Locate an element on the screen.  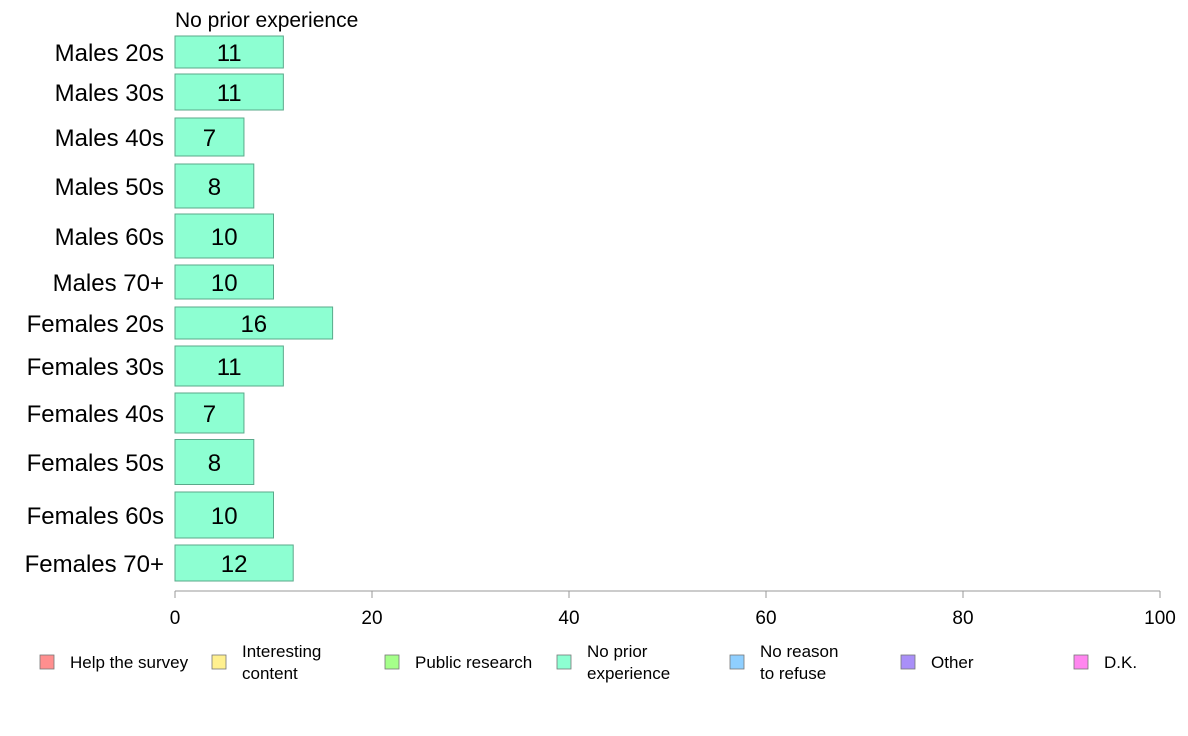
category-label: Males 60s is located at coordinates (109, 237).